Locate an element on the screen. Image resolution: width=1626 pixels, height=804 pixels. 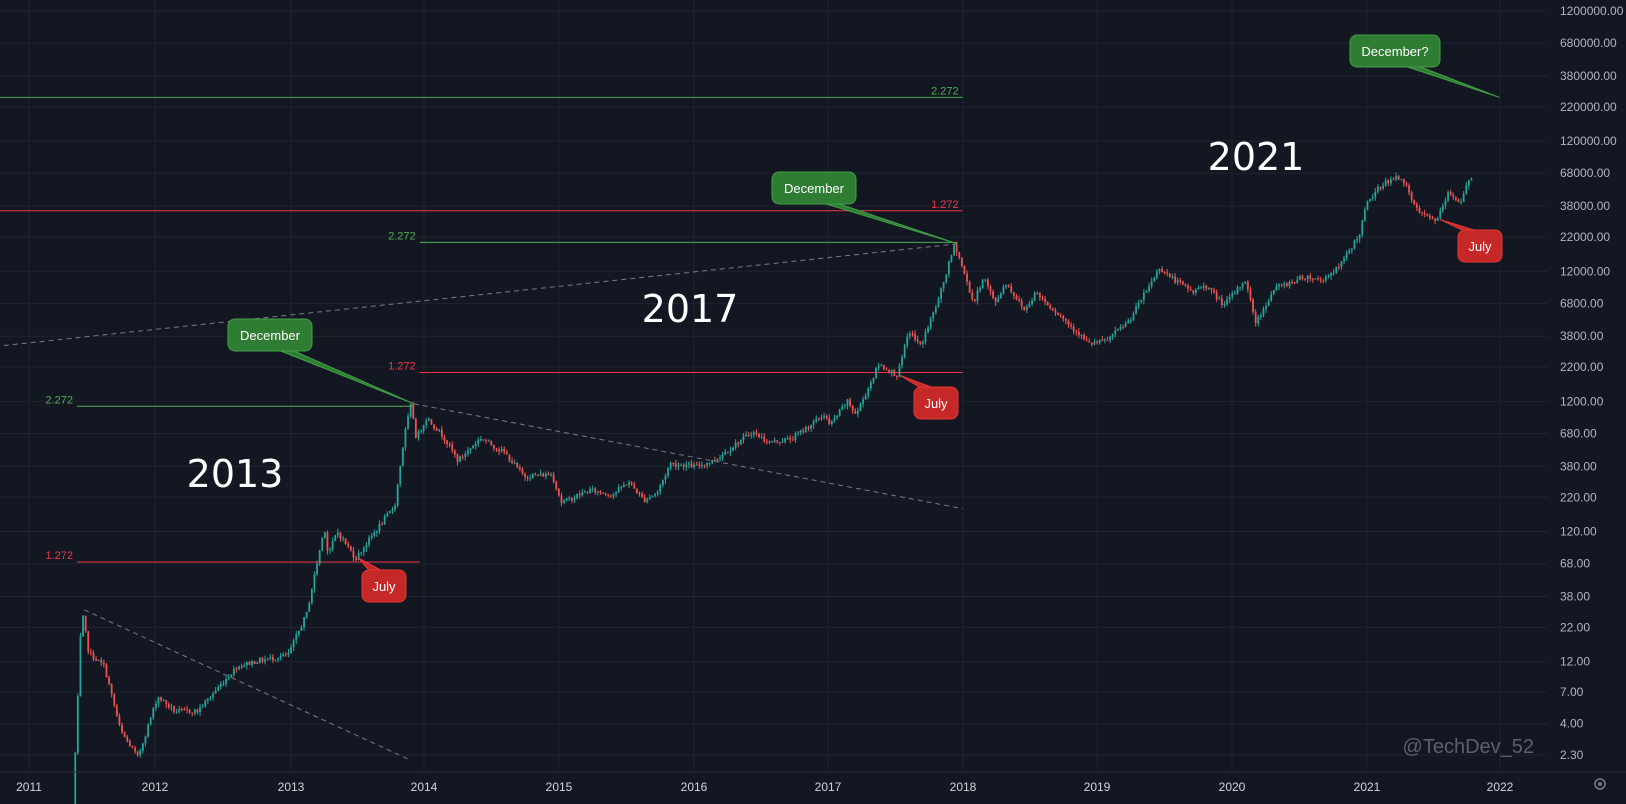
x-tick-label: 2011 is located at coordinates (29, 787).